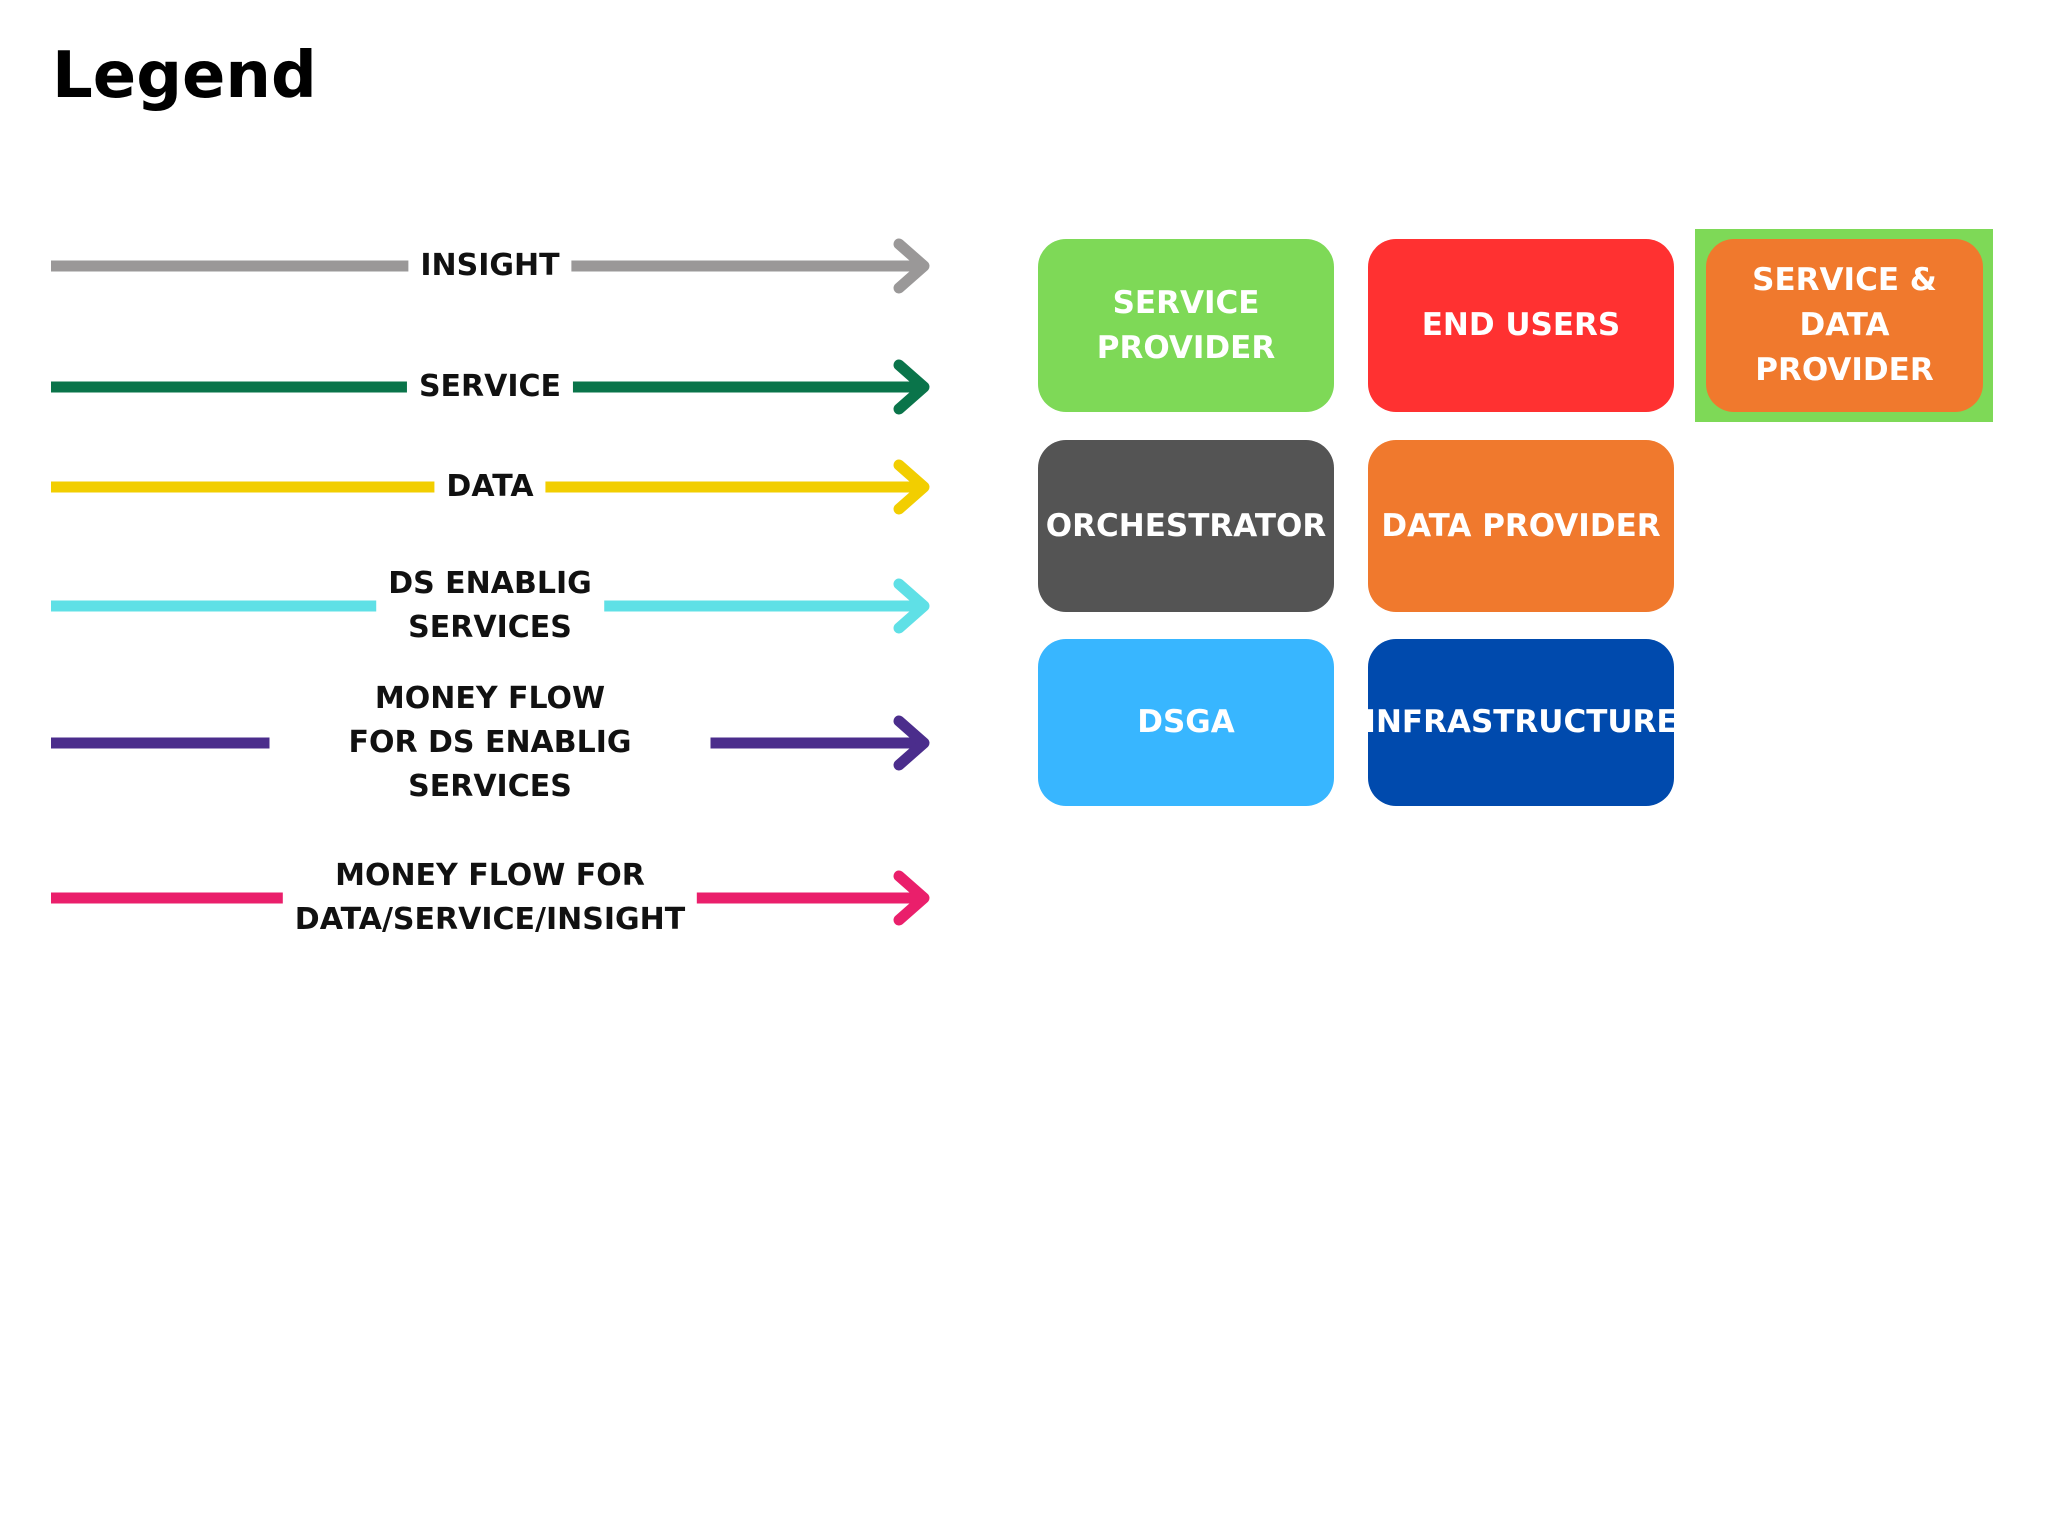 The image size is (2048, 1536). What do you see at coordinates (490, 898) in the screenshot?
I see `arrow-money-flow-data-service-insight-label: MONEY FLOW FOR DATA/SERVICE/INSIGHT` at bounding box center [490, 898].